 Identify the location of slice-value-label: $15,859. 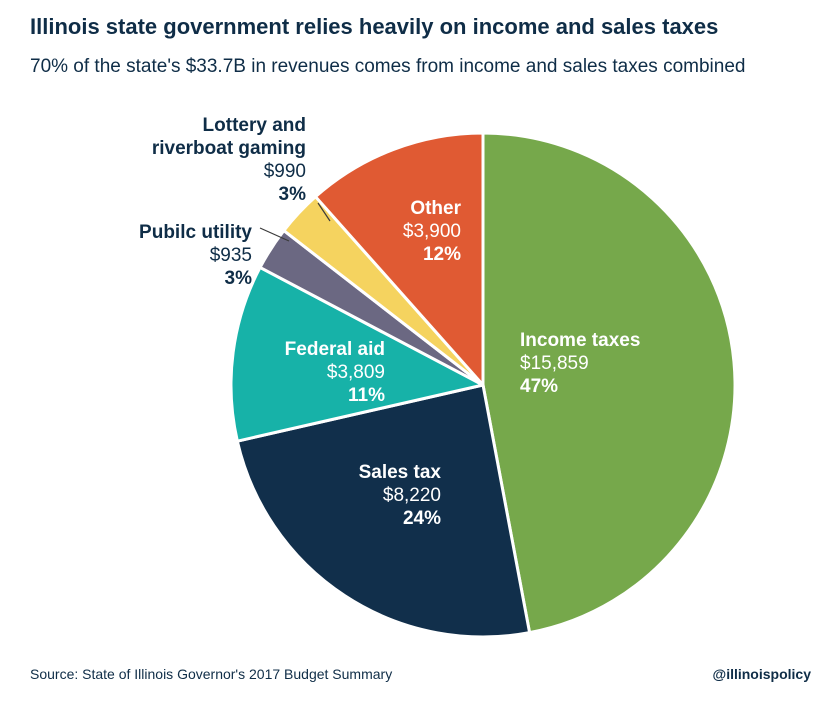
(554, 363).